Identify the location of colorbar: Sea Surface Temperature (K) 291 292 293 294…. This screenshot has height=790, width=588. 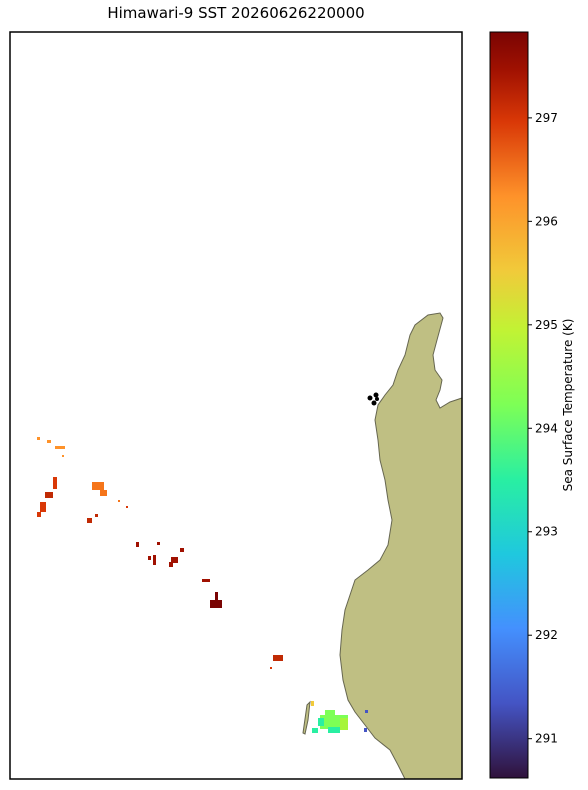
(532, 405).